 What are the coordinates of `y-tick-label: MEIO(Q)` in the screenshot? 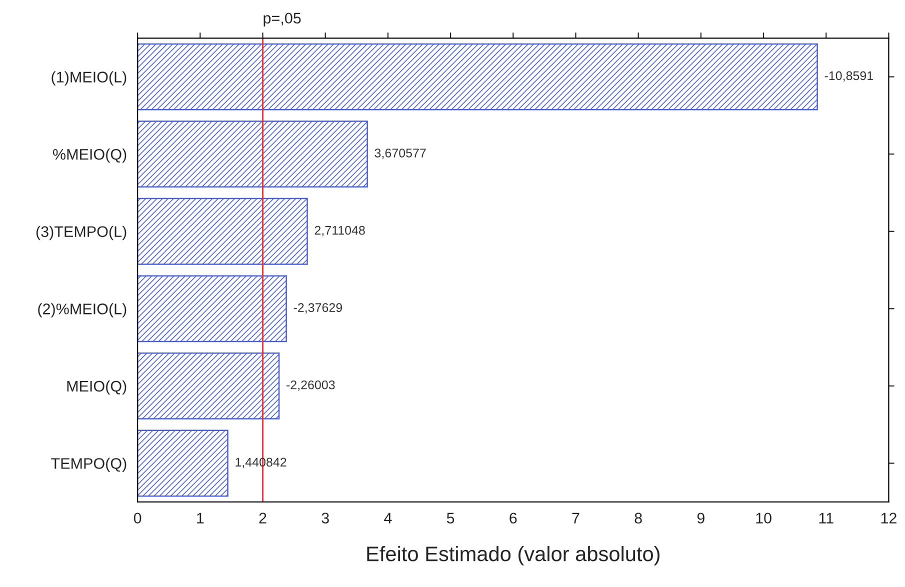 It's located at (96, 387).